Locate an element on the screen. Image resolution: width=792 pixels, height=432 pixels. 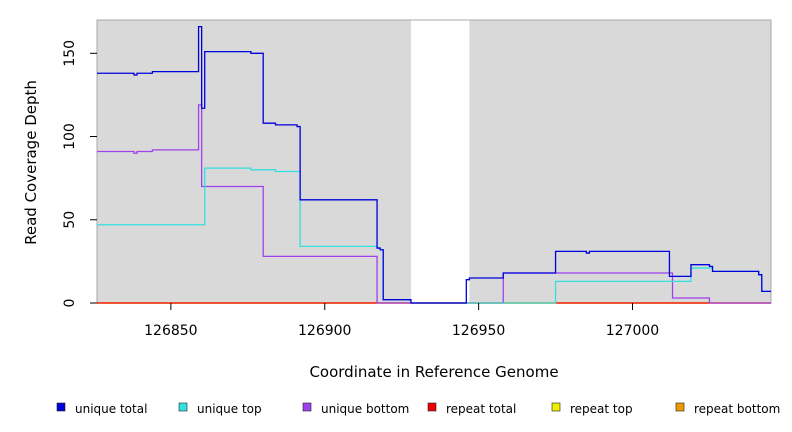
y-axis-title: Read Coverage Depth is located at coordinates (31, 162).